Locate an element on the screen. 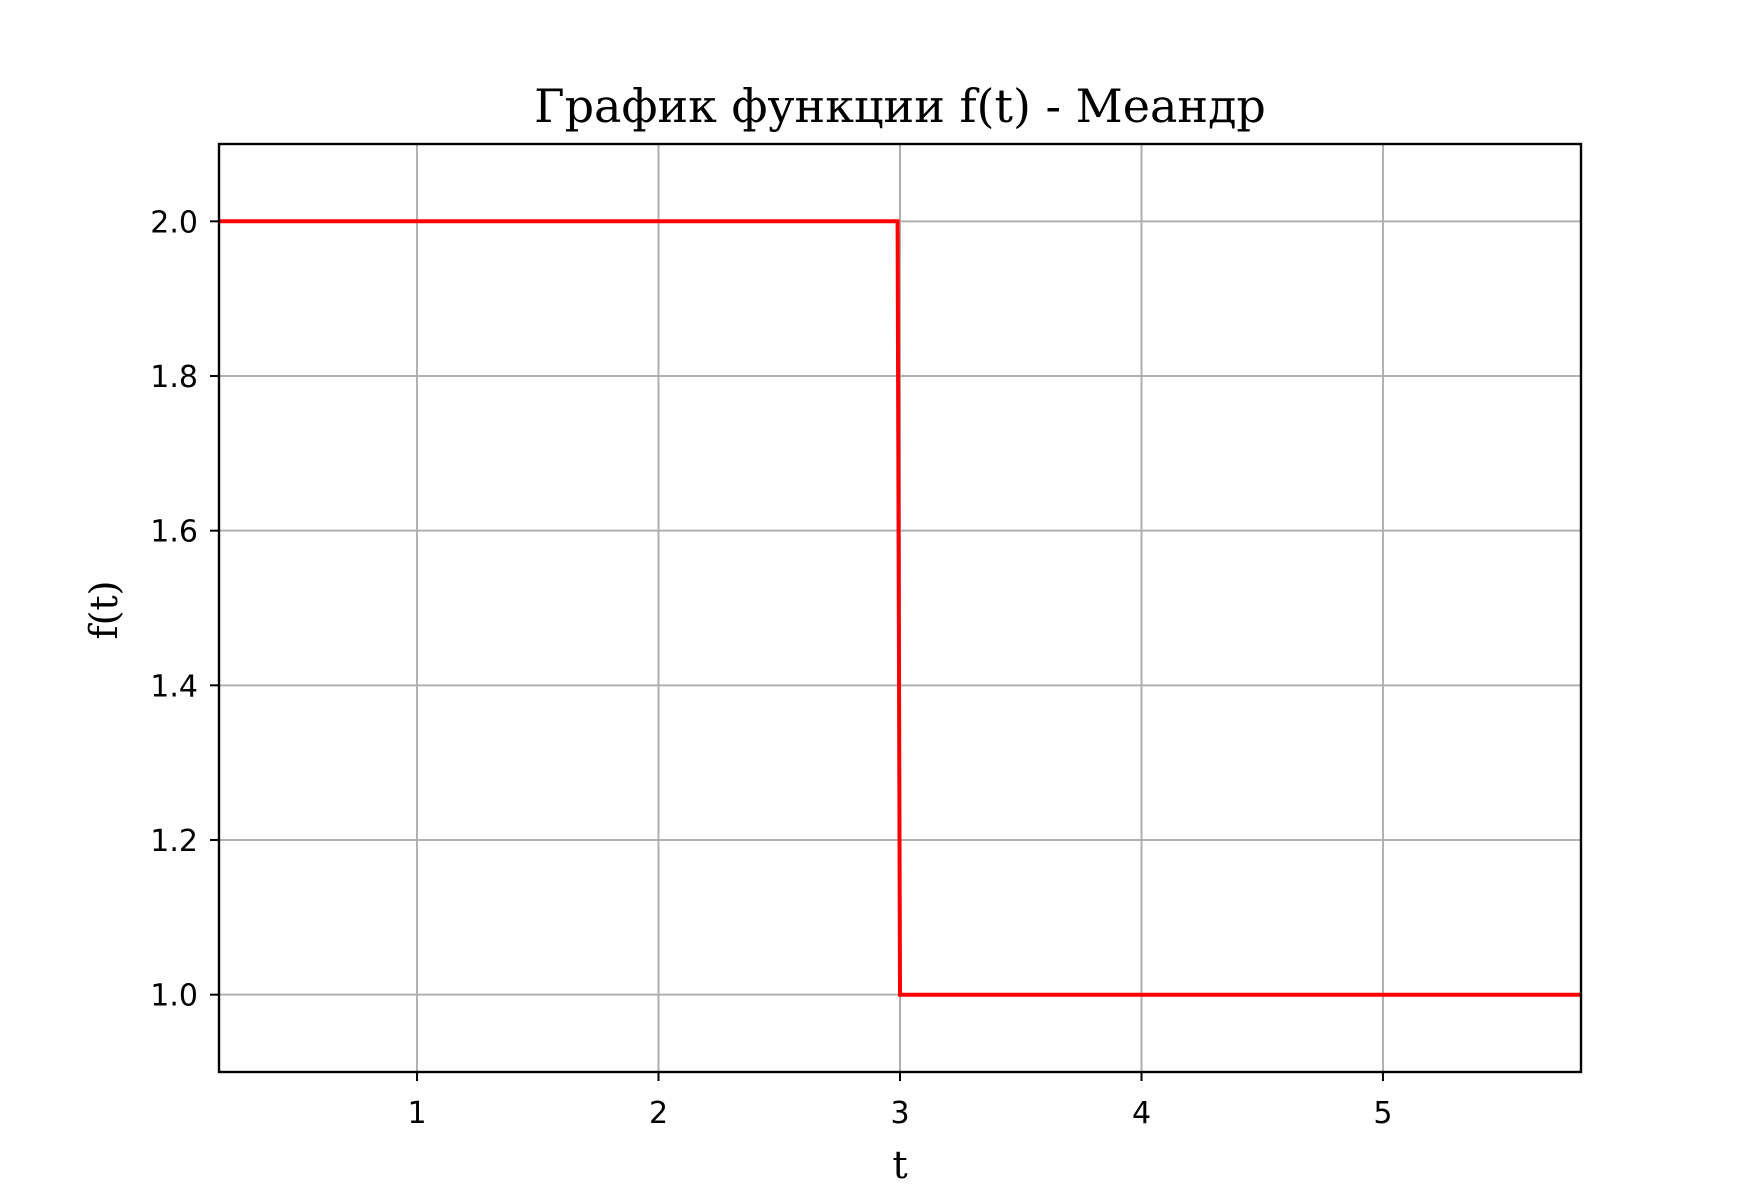  y-tick-label: 1.0 is located at coordinates (174, 996).